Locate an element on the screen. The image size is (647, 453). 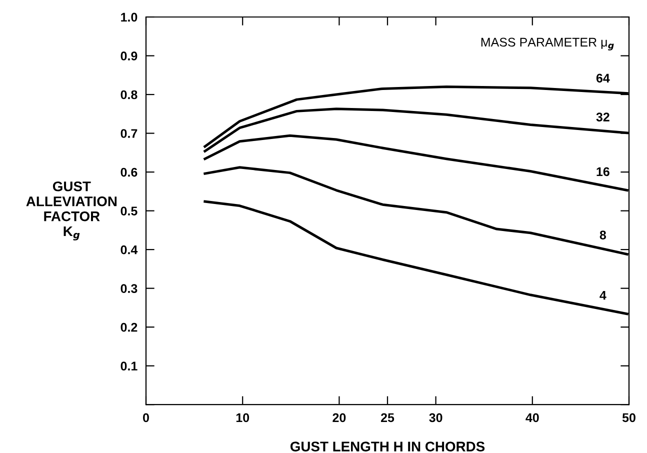
y-tick-label: 0.5 is located at coordinates (129, 211).